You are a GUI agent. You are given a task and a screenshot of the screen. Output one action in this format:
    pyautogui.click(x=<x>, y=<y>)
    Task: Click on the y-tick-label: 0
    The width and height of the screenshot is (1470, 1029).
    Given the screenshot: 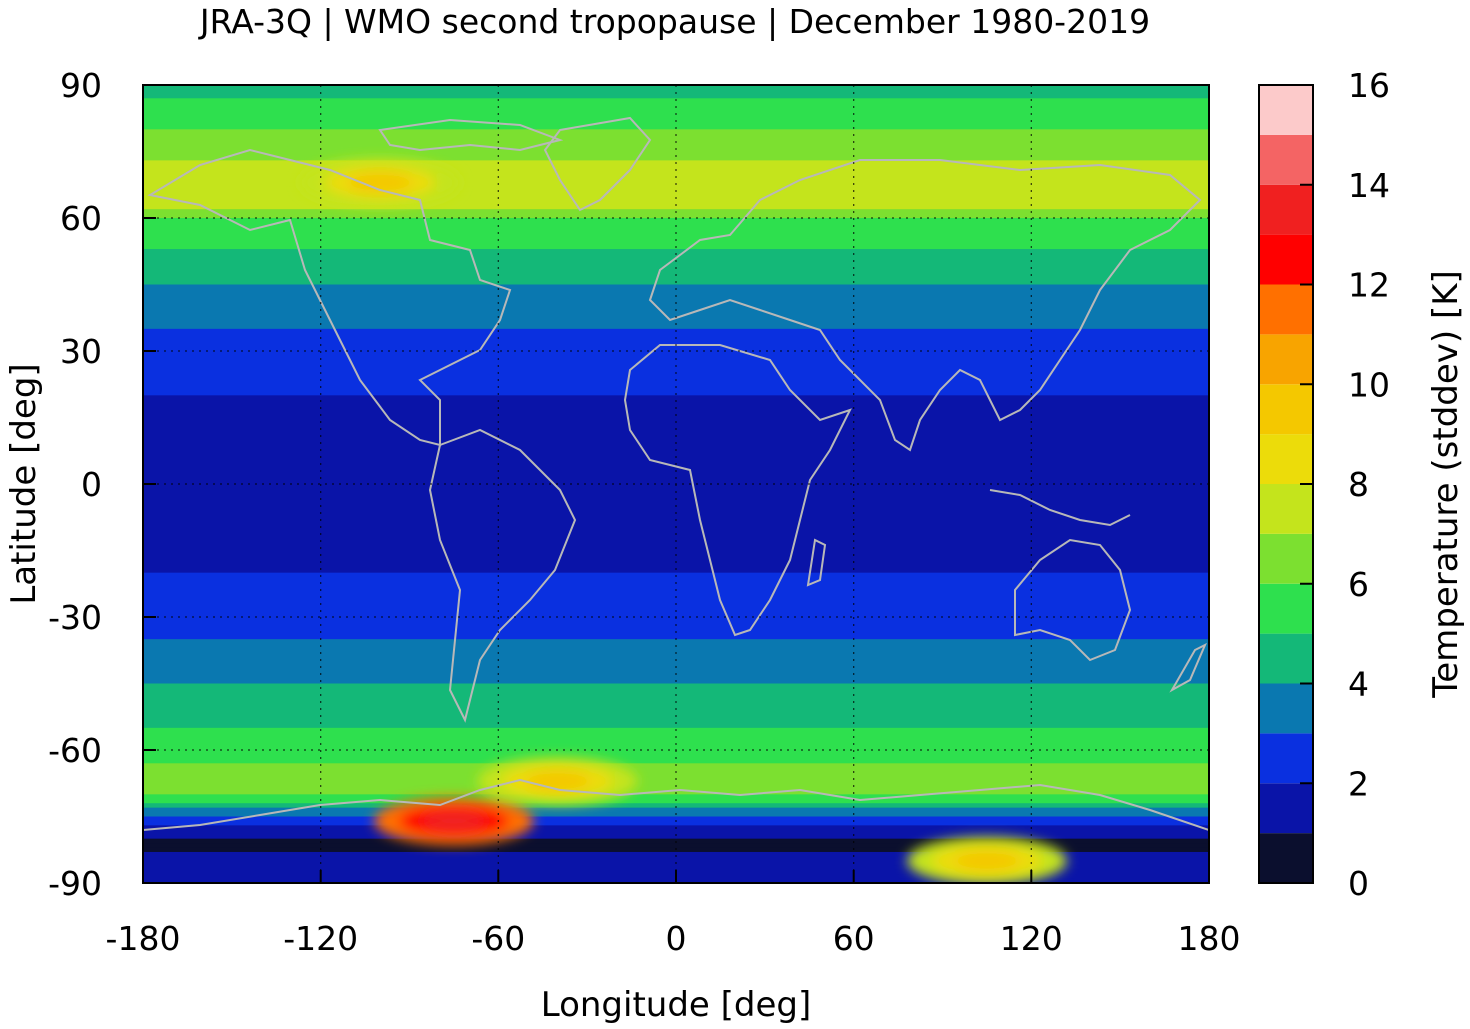 What is the action you would take?
    pyautogui.click(x=91, y=484)
    